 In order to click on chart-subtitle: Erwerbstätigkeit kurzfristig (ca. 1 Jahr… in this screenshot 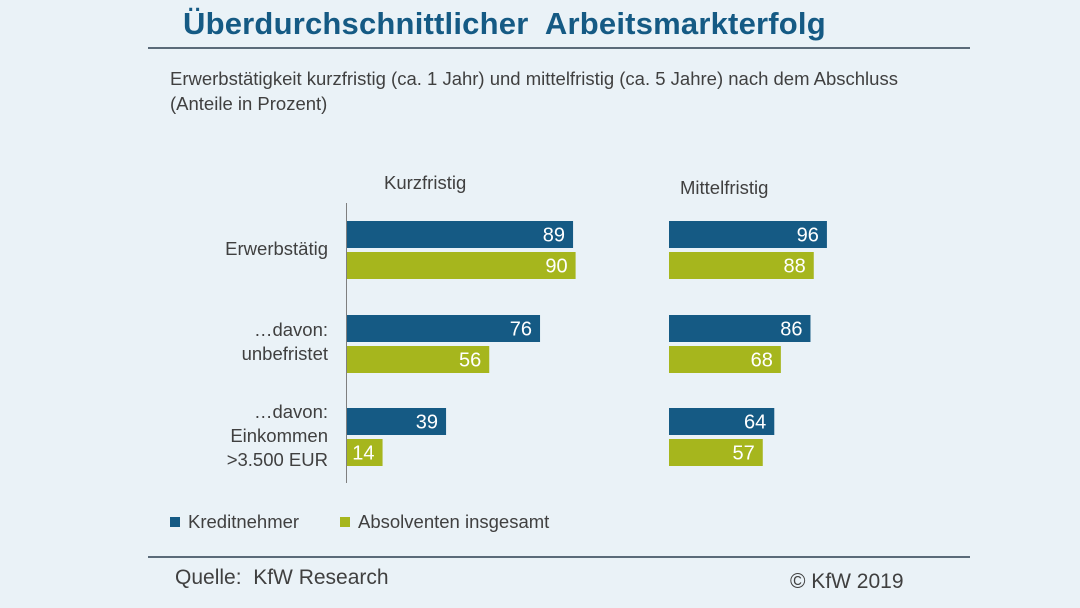, I will do `click(534, 91)`.